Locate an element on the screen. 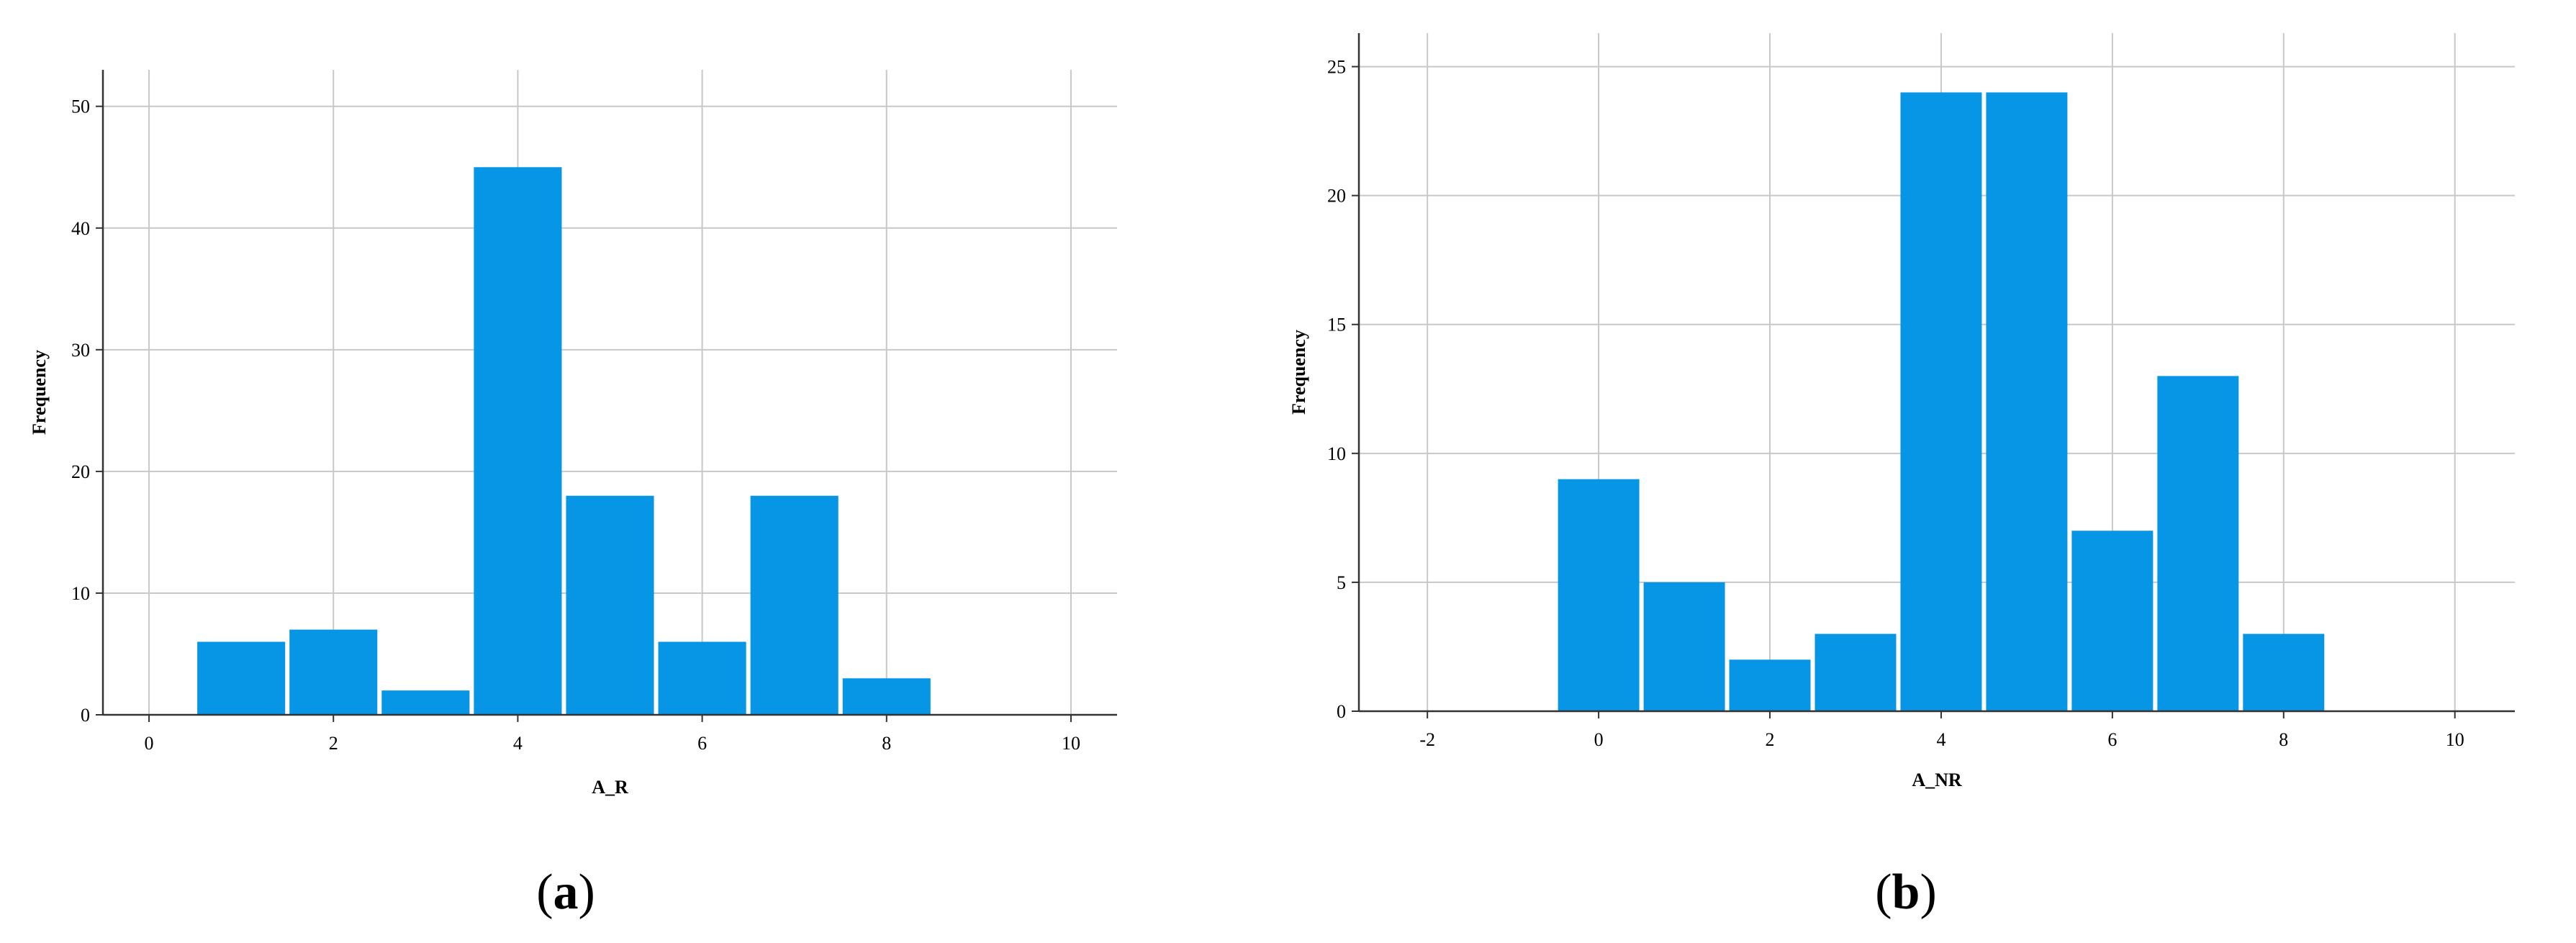 The width and height of the screenshot is (2576, 943). x-axis-label: A_R is located at coordinates (610, 787).